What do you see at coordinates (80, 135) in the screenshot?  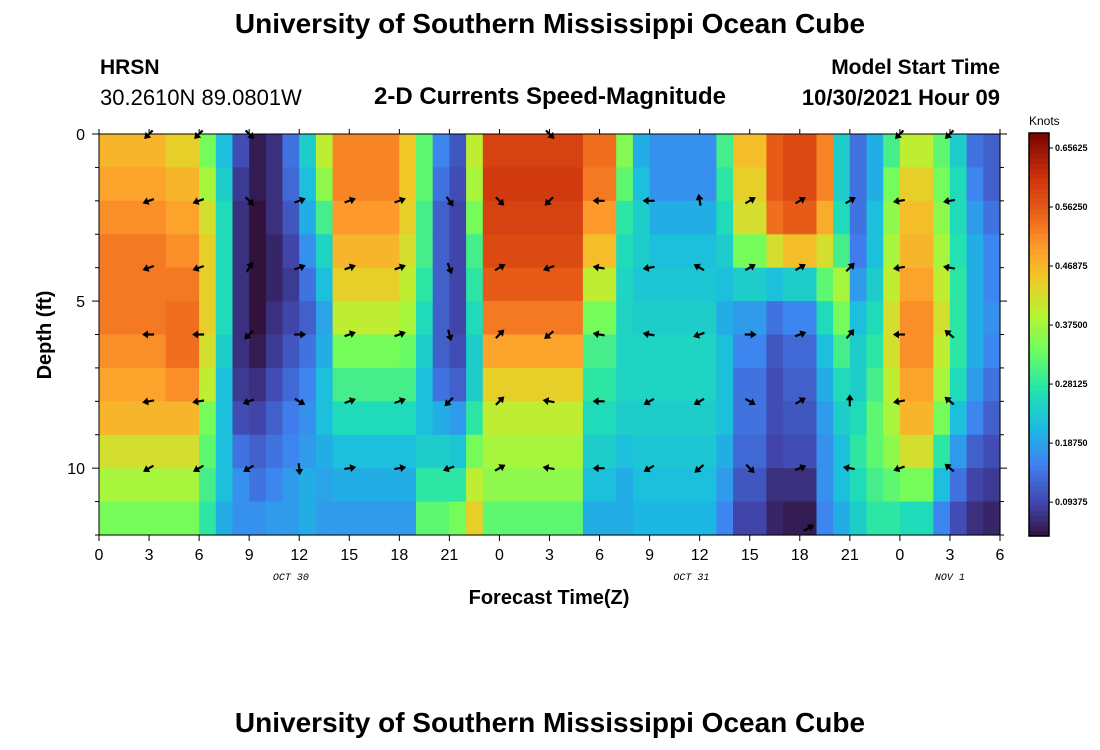 I see `y-tick-label: 0` at bounding box center [80, 135].